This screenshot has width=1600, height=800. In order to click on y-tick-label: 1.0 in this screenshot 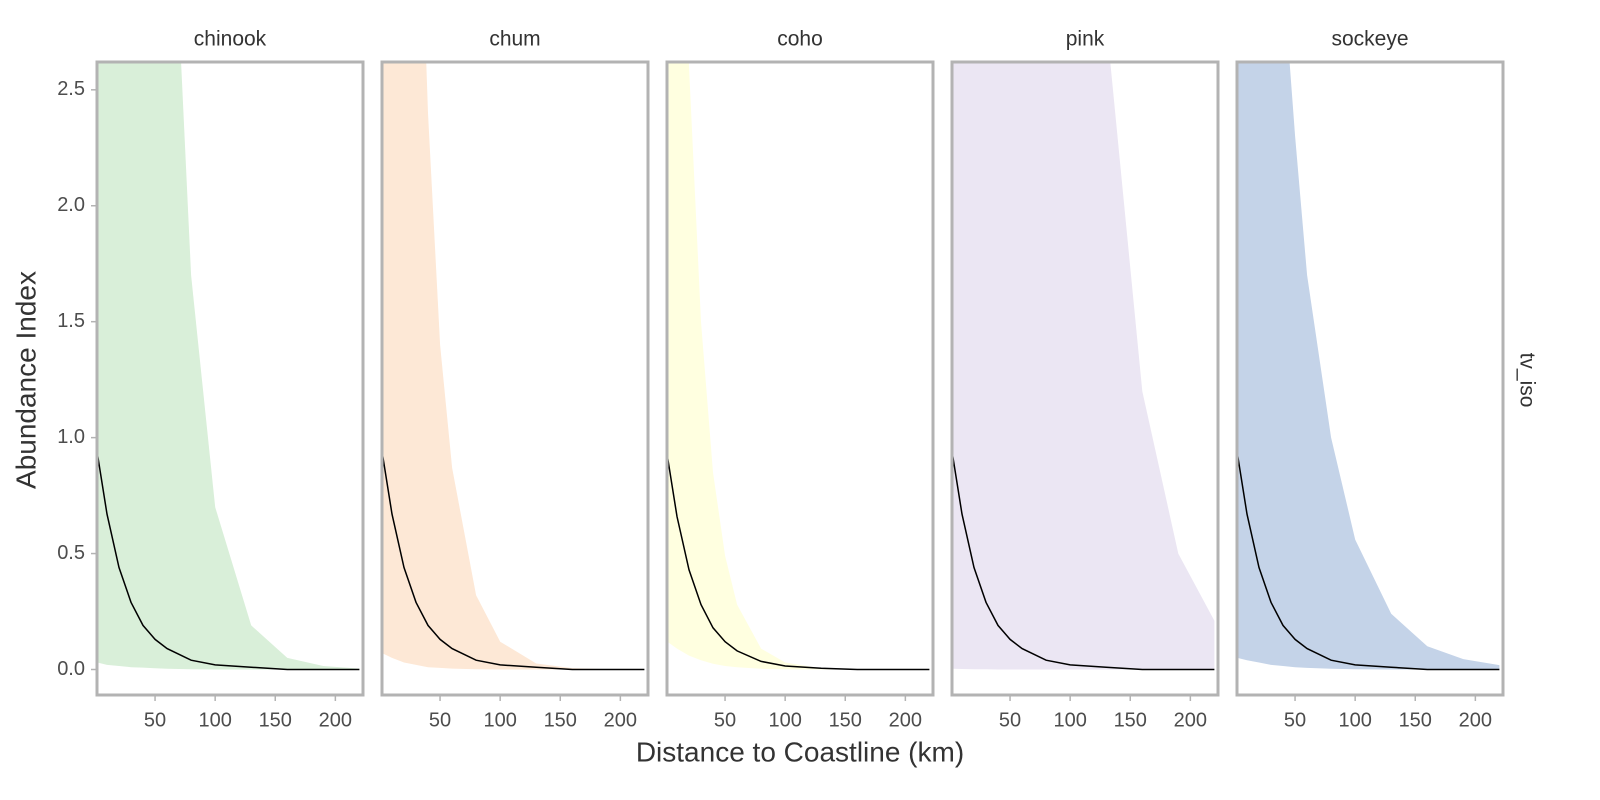, I will do `click(71, 437)`.